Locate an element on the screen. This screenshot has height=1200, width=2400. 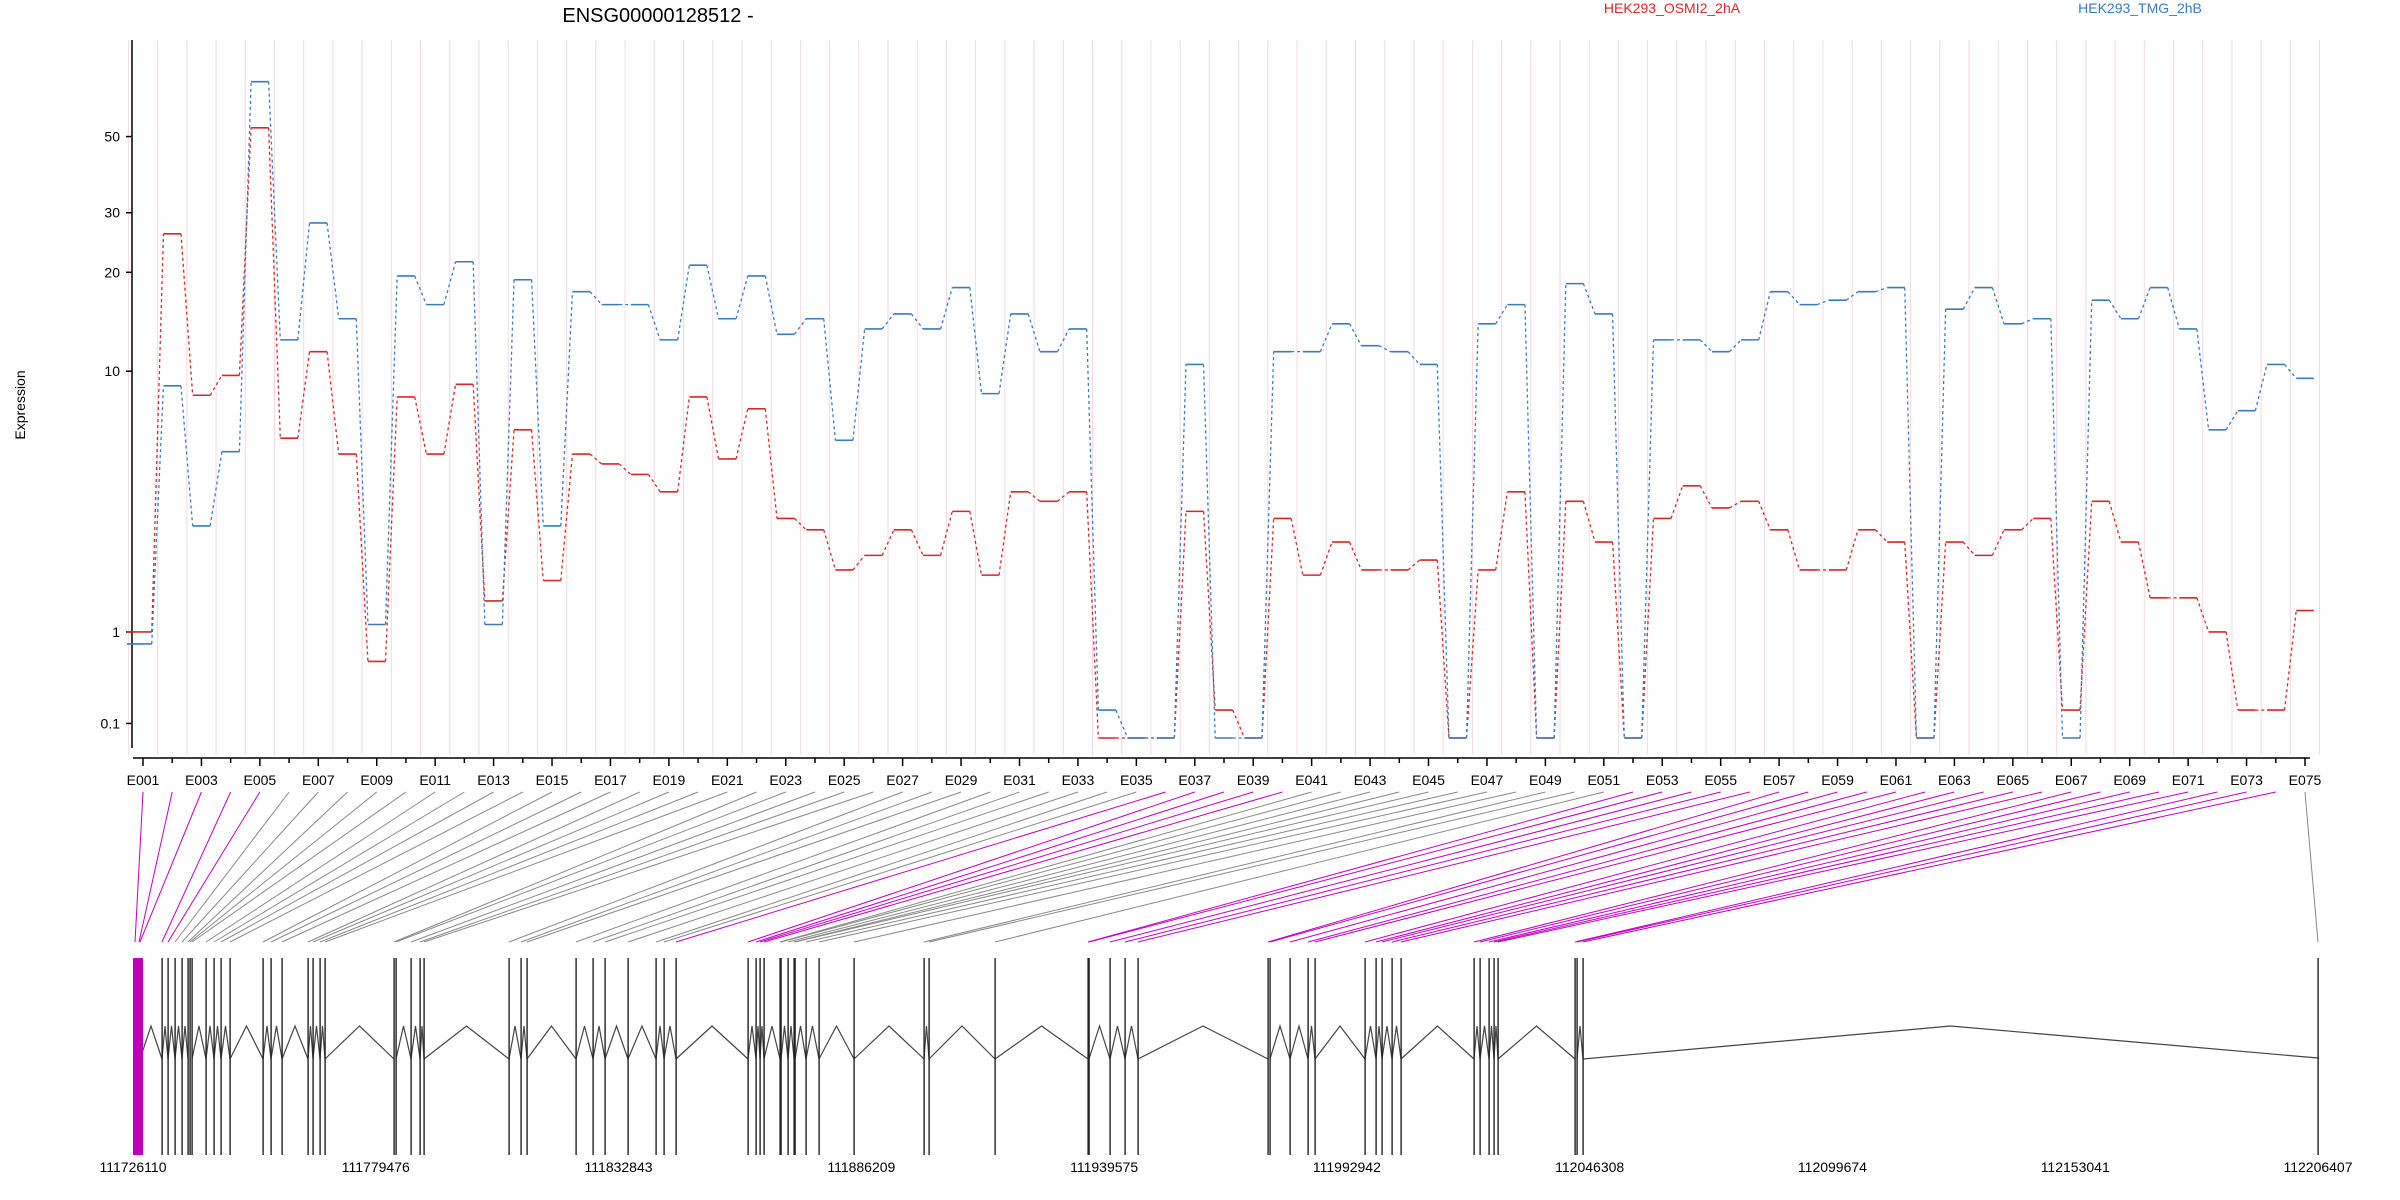
exon-E042 is located at coordinates (781, 1056).